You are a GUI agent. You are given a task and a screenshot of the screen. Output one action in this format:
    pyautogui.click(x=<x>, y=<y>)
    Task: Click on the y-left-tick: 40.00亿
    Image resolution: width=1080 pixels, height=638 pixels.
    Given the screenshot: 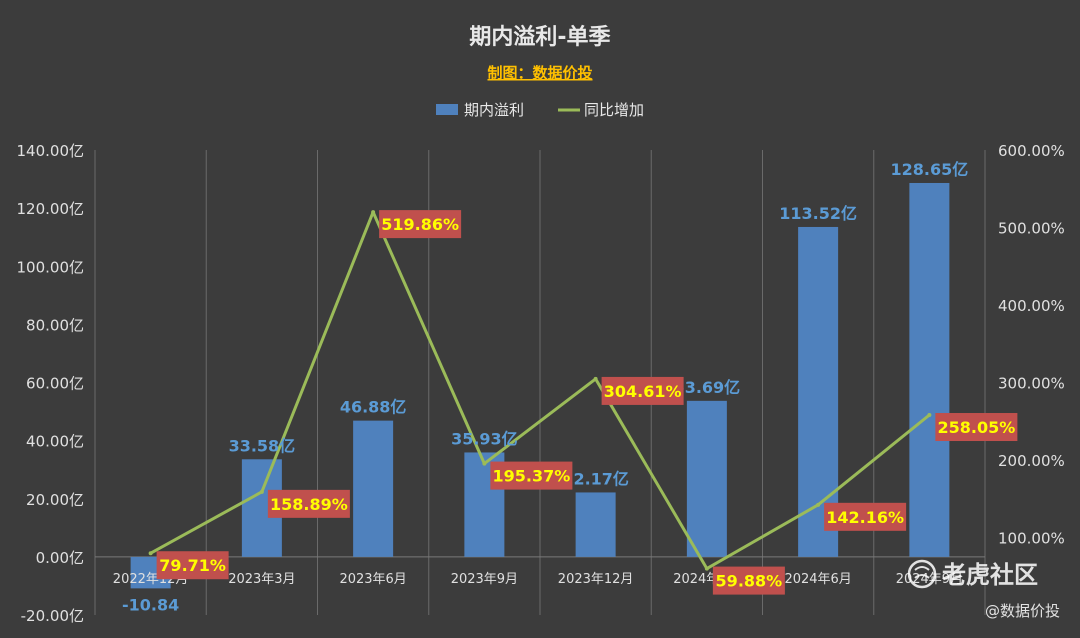 What is the action you would take?
    pyautogui.click(x=55, y=442)
    